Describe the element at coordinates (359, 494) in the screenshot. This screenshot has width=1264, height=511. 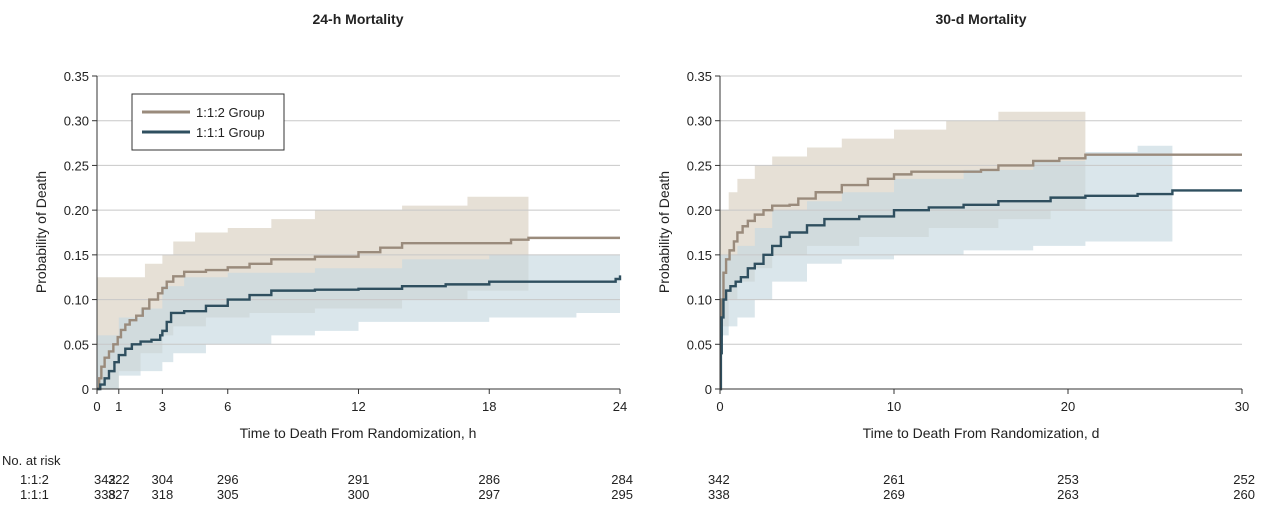
I see `at-risk-count: 300` at that location.